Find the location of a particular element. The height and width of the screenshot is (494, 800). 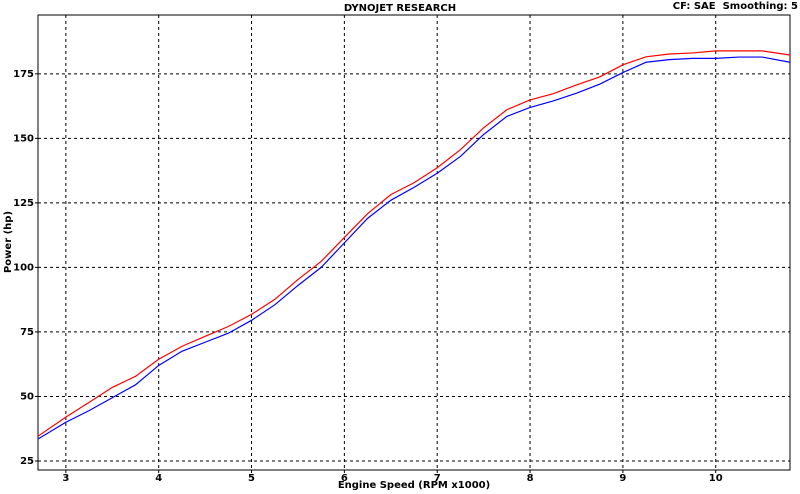

x-tick-label: 5 is located at coordinates (251, 478).